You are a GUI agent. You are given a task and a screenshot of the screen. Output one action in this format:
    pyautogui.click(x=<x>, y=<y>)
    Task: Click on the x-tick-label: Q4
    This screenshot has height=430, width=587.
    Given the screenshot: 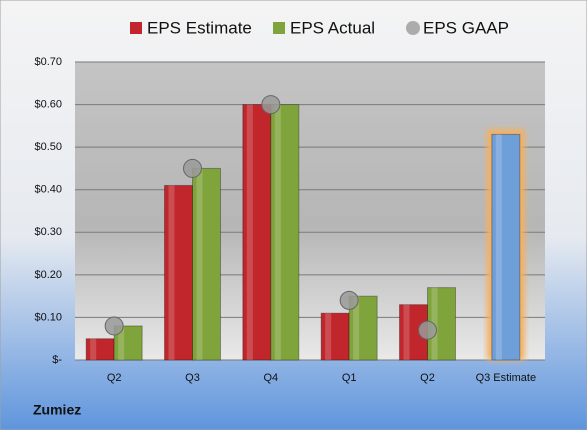 What is the action you would take?
    pyautogui.click(x=270, y=378)
    